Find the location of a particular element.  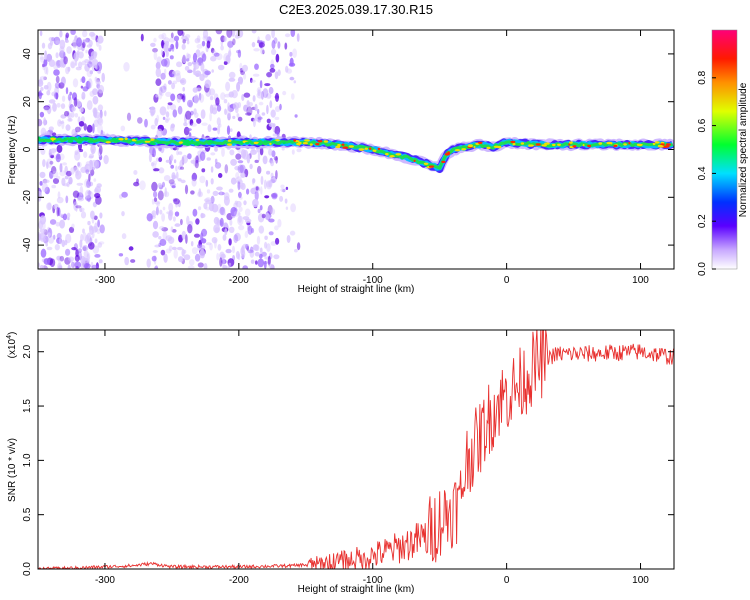

colorbar-tick-label: 0.0 is located at coordinates (702, 269).